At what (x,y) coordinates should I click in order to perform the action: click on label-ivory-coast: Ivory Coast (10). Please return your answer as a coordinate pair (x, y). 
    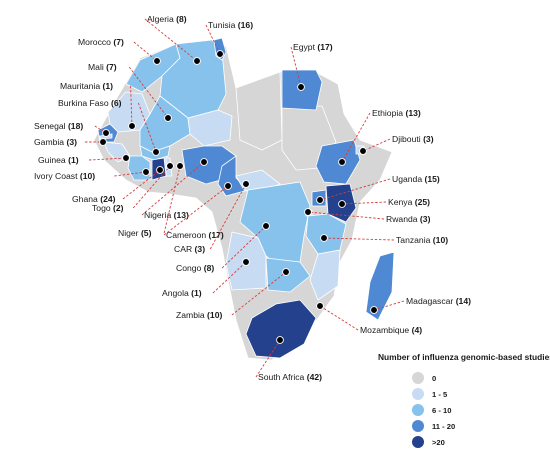
    Looking at the image, I should click on (64, 176).